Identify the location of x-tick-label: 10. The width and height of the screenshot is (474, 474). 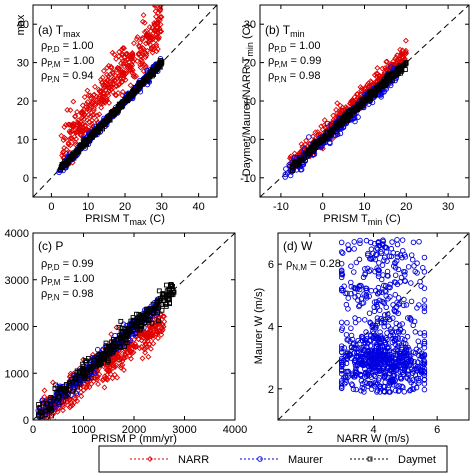
(364, 207).